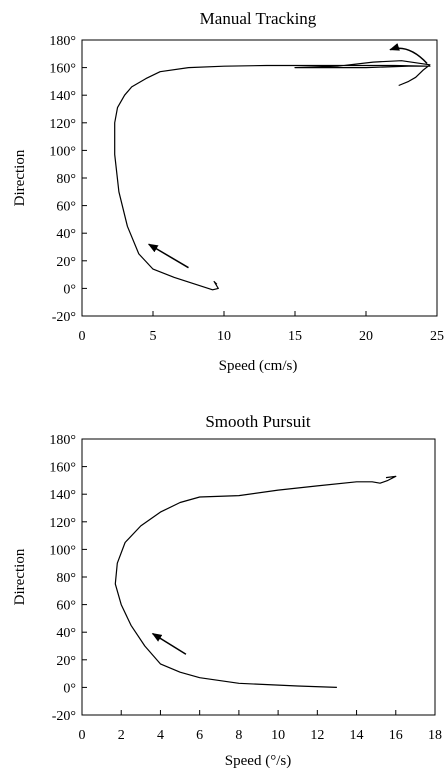  What do you see at coordinates (258, 761) in the screenshot?
I see `x-axis-label: Speed (°/s)` at bounding box center [258, 761].